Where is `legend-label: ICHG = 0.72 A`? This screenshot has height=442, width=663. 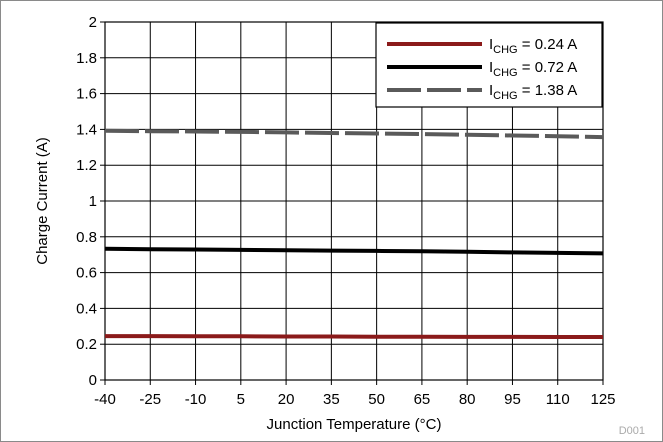 legend-label: ICHG = 0.72 A is located at coordinates (533, 69).